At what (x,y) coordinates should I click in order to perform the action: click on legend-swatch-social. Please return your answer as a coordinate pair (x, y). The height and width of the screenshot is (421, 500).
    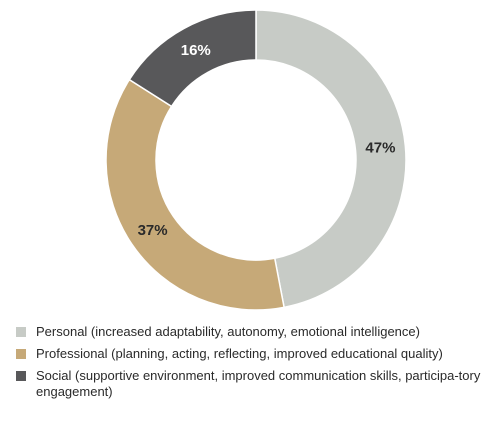
    Looking at the image, I should click on (21, 376).